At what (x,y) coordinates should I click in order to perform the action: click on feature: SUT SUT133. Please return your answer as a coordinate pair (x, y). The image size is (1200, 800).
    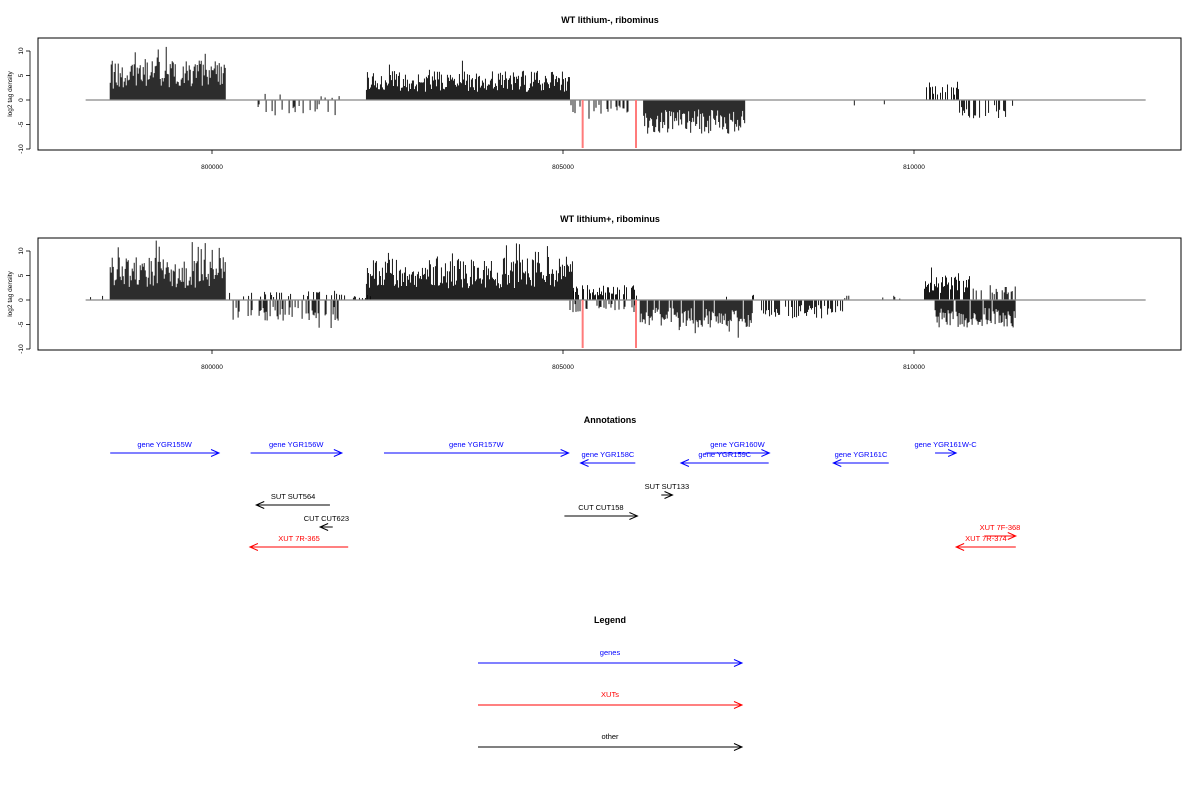
    Looking at the image, I should click on (667, 490).